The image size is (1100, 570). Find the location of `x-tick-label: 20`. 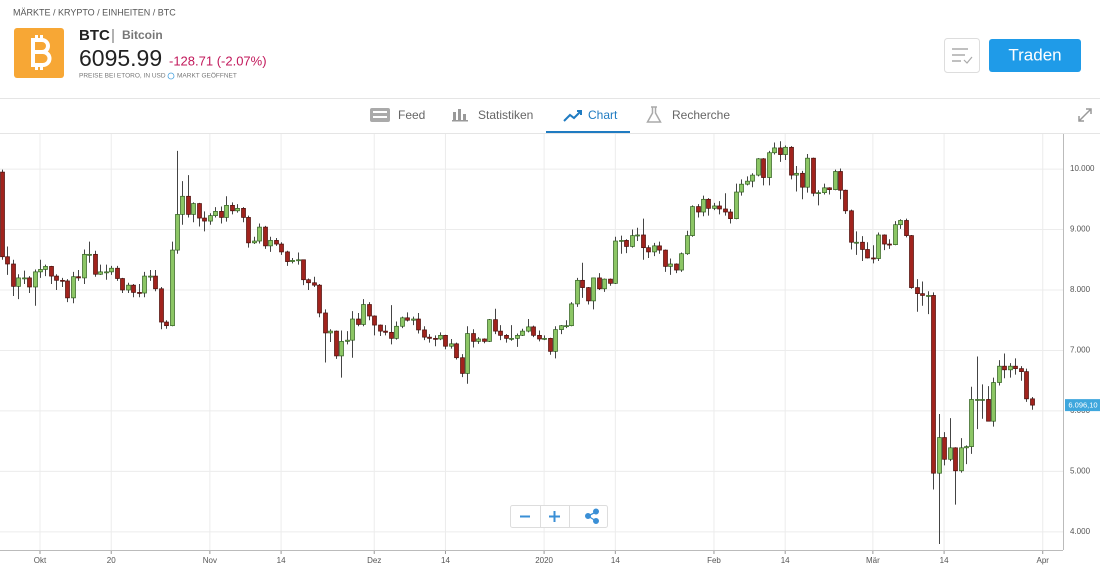

x-tick-label: 20 is located at coordinates (111, 560).